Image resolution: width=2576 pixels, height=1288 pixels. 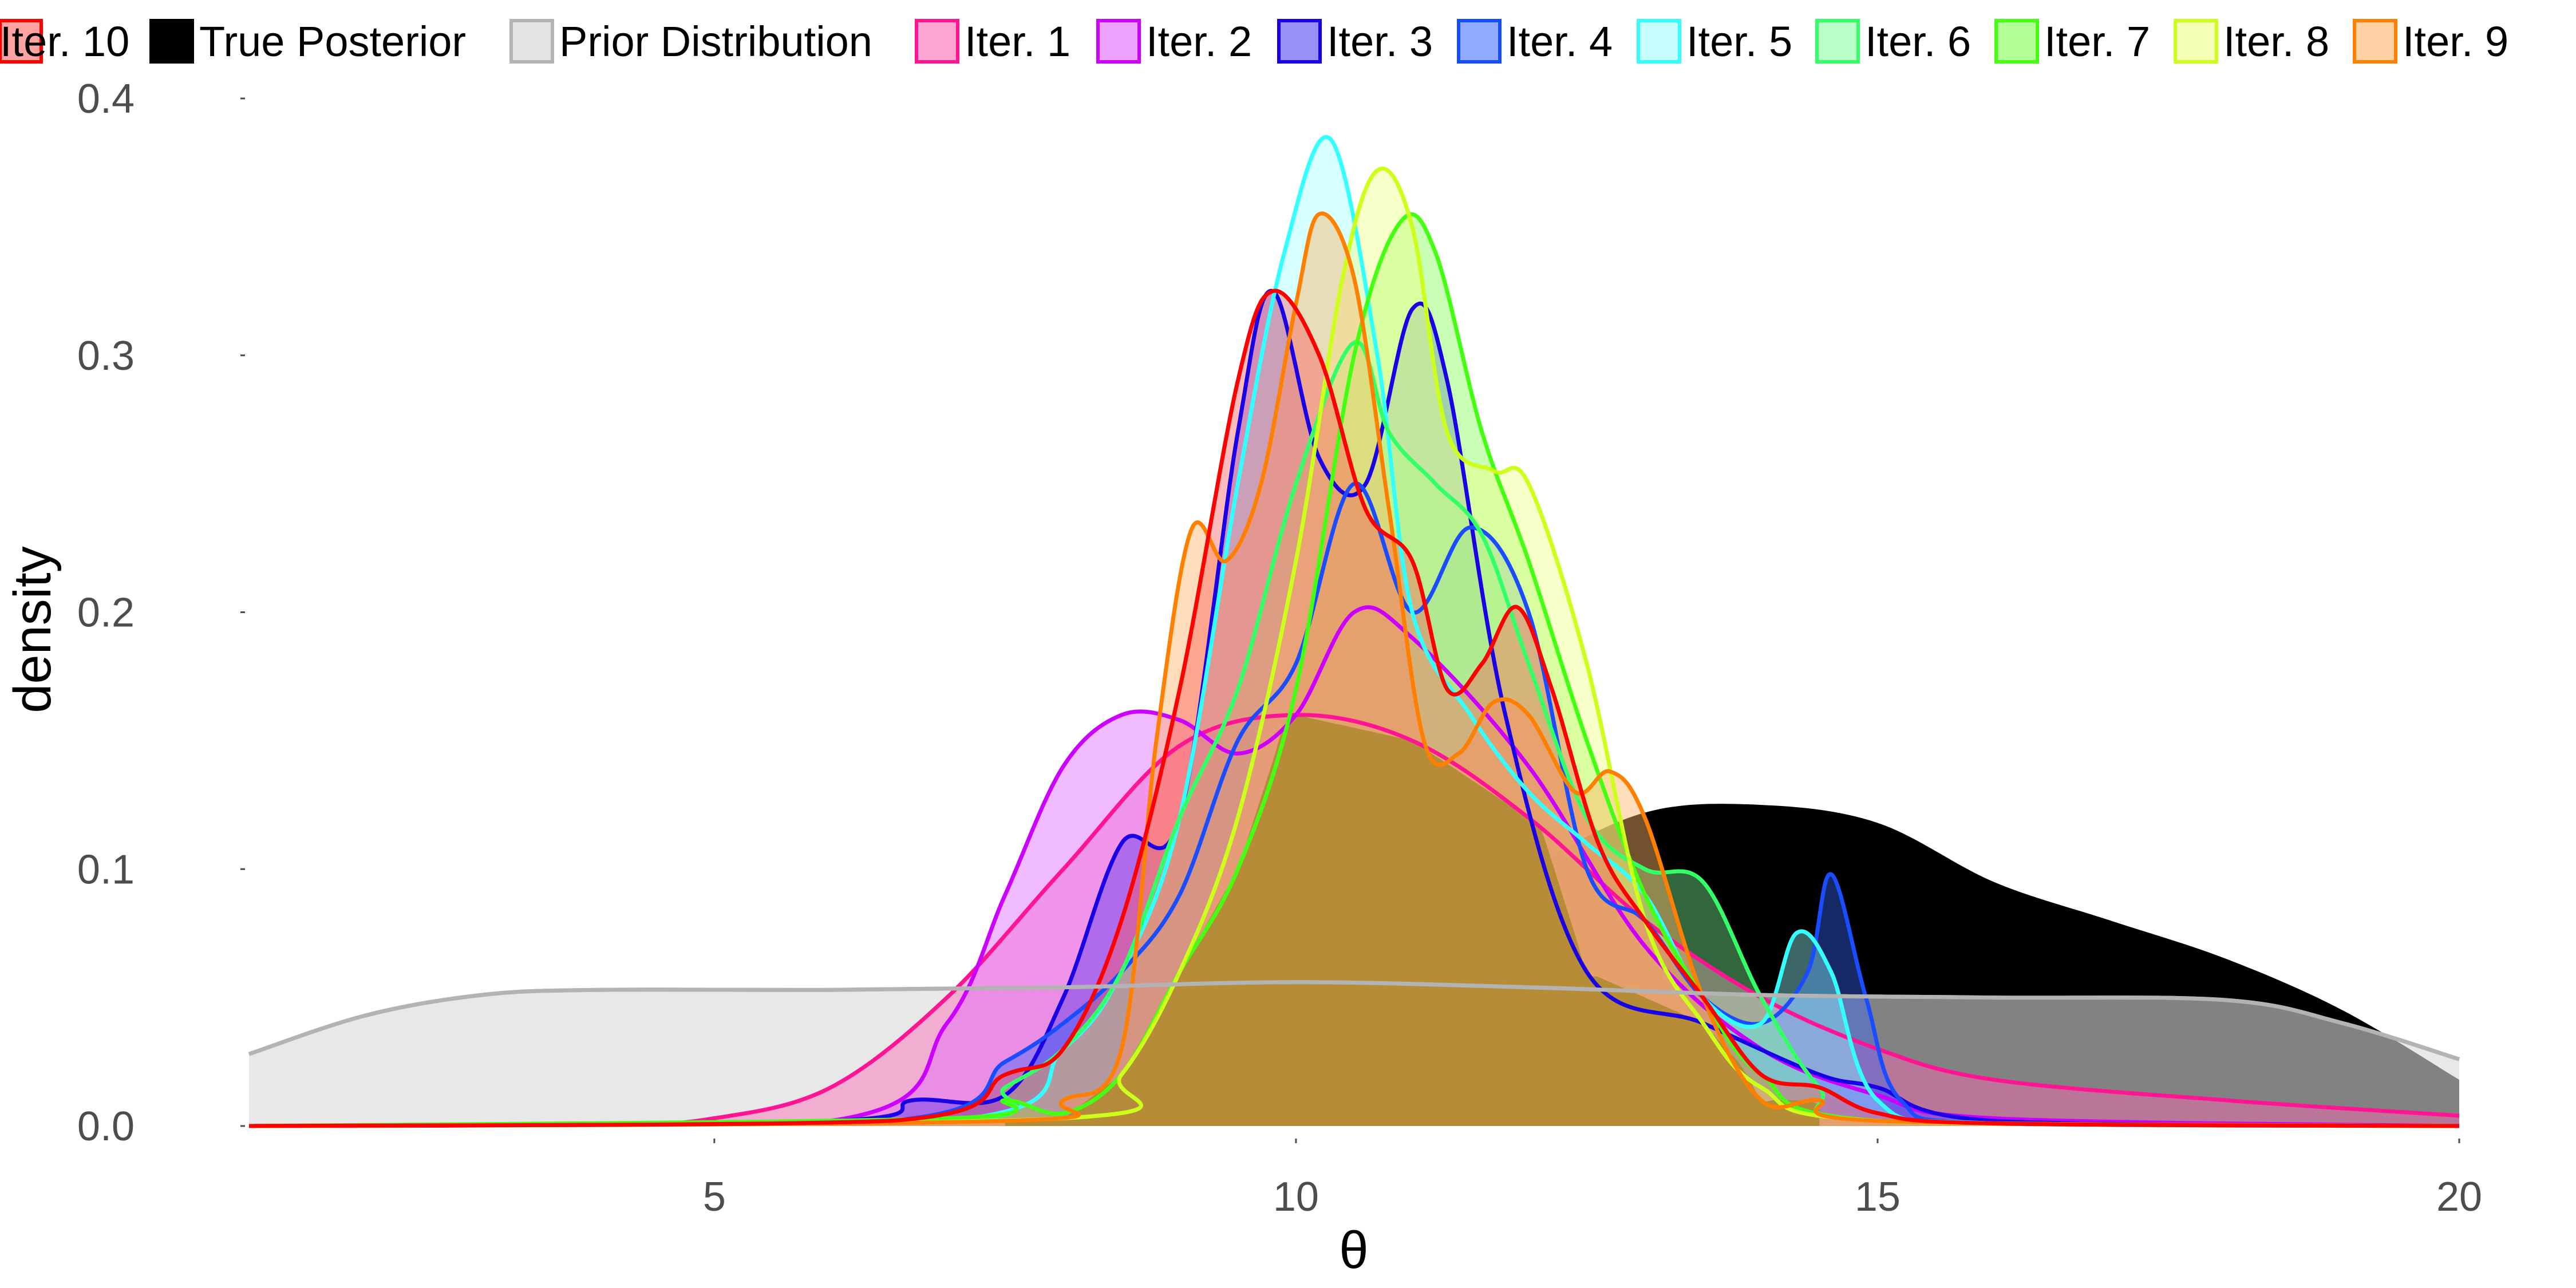 What do you see at coordinates (106, 99) in the screenshot?
I see `y-tick-label: 0.4` at bounding box center [106, 99].